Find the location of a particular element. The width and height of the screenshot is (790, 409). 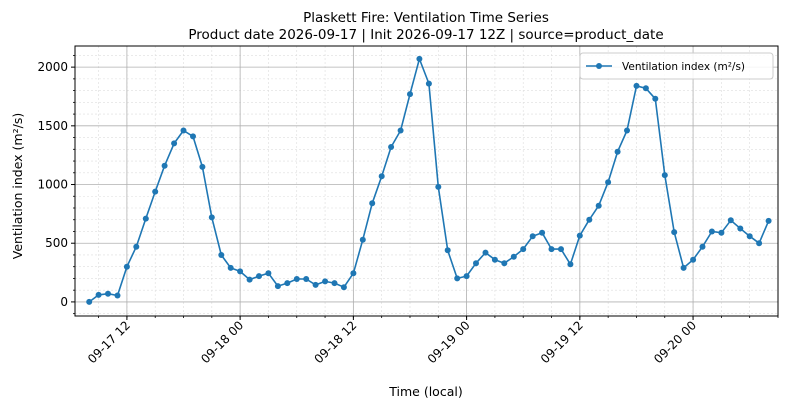

x-tick-label: 09-19 12 is located at coordinates (562, 342).